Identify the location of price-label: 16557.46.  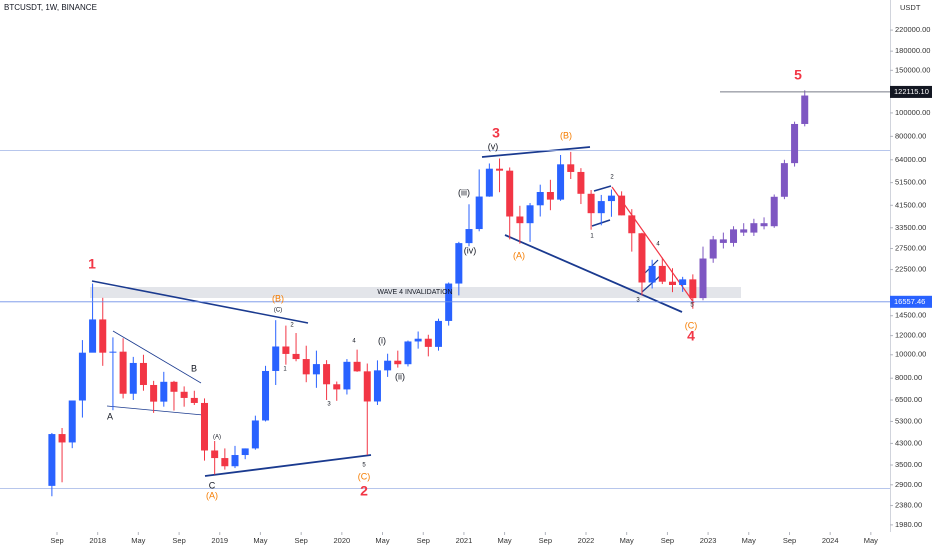
(909, 301).